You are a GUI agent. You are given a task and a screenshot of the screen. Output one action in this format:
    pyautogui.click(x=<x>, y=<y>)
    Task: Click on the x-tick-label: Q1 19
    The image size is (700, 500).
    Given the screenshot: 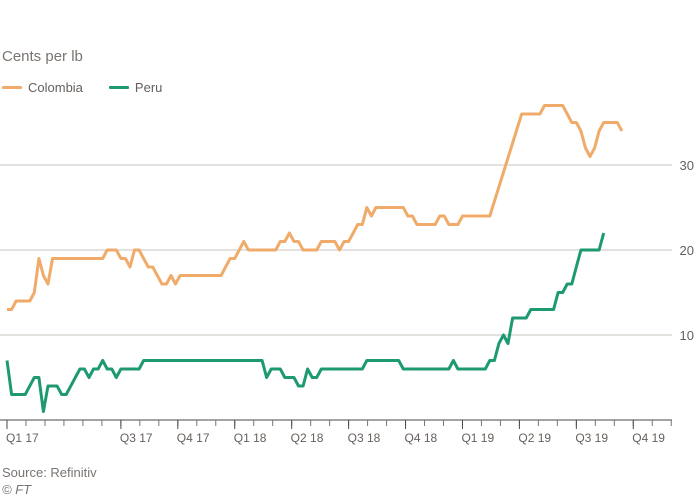 What is the action you would take?
    pyautogui.click(x=477, y=438)
    